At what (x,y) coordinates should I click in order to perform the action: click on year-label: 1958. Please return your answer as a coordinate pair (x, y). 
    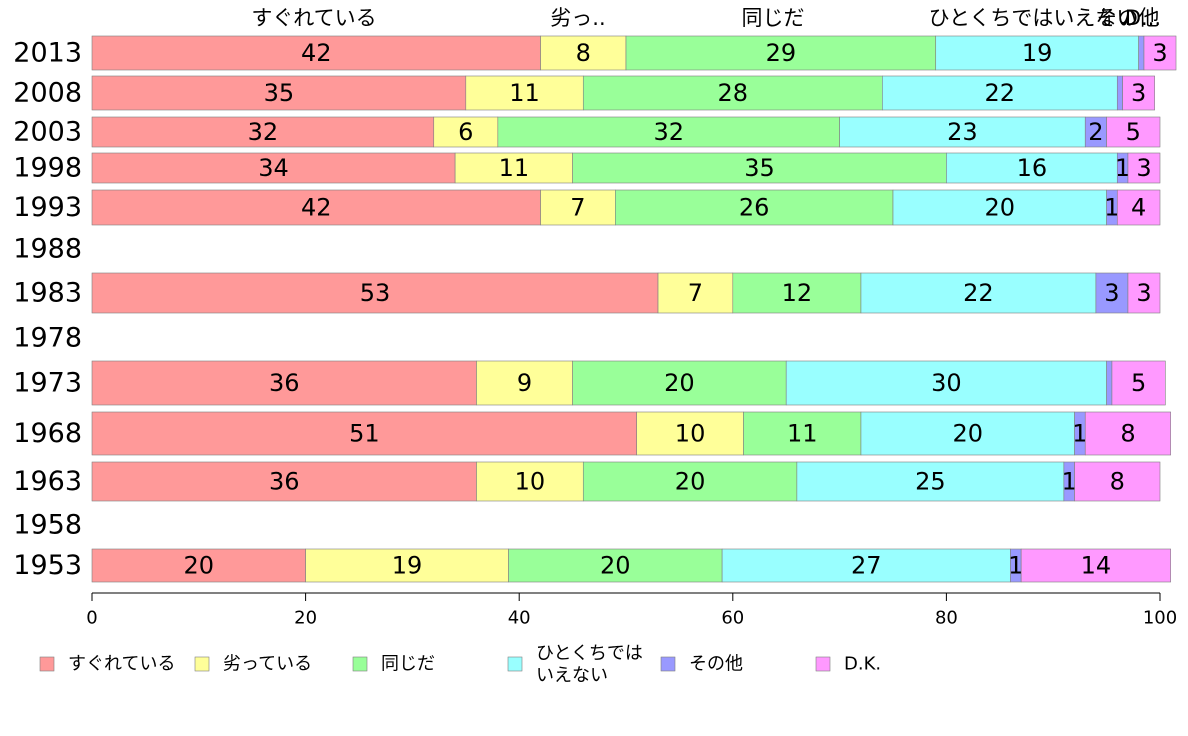
    Looking at the image, I should click on (47, 525).